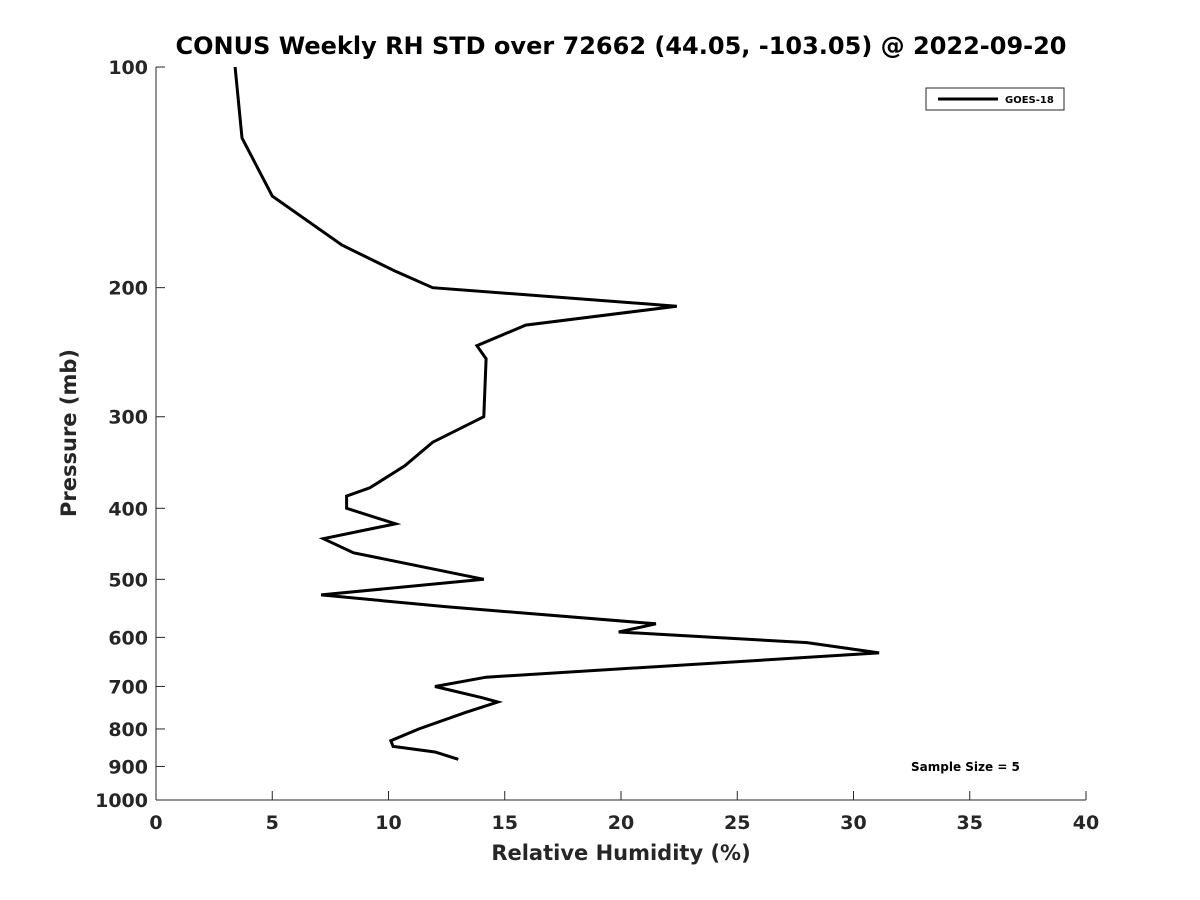 The height and width of the screenshot is (900, 1200). What do you see at coordinates (1029, 100) in the screenshot?
I see `legend-label-goes-18: GOES-18` at bounding box center [1029, 100].